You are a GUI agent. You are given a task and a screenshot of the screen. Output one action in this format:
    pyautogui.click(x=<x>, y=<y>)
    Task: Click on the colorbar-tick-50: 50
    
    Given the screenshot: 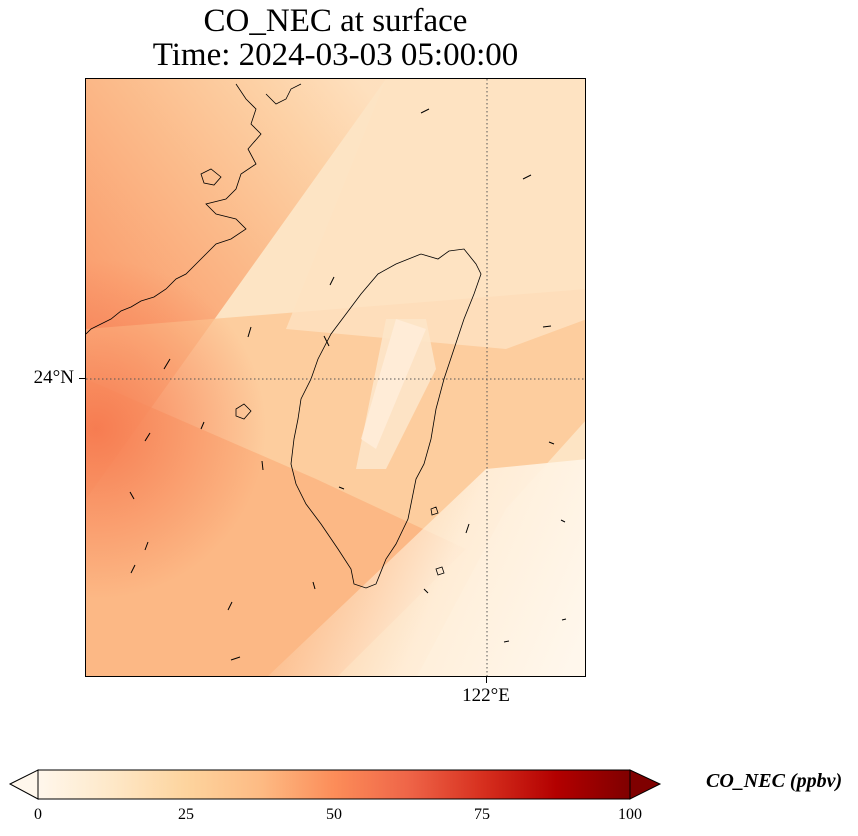 What is the action you would take?
    pyautogui.click(x=334, y=814)
    